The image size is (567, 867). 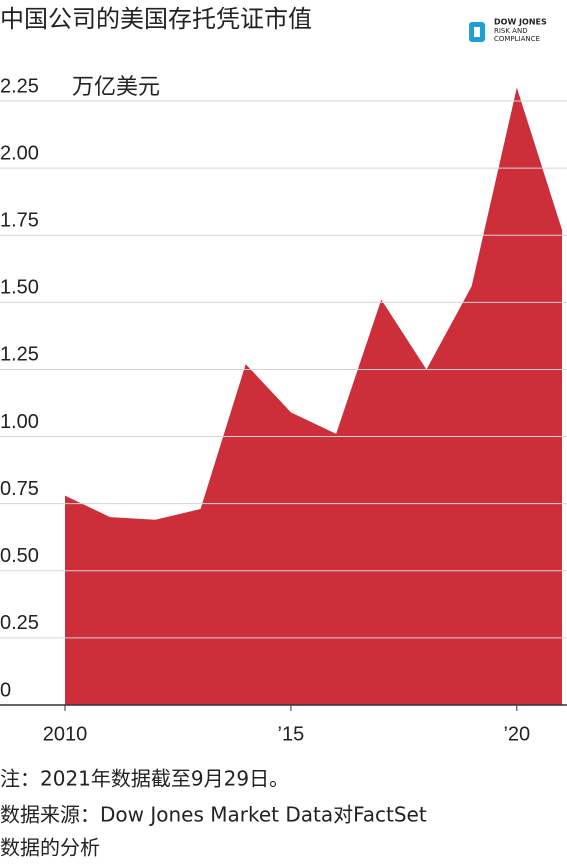 What do you see at coordinates (511, 31) in the screenshot?
I see `brand-text: RISK AND` at bounding box center [511, 31].